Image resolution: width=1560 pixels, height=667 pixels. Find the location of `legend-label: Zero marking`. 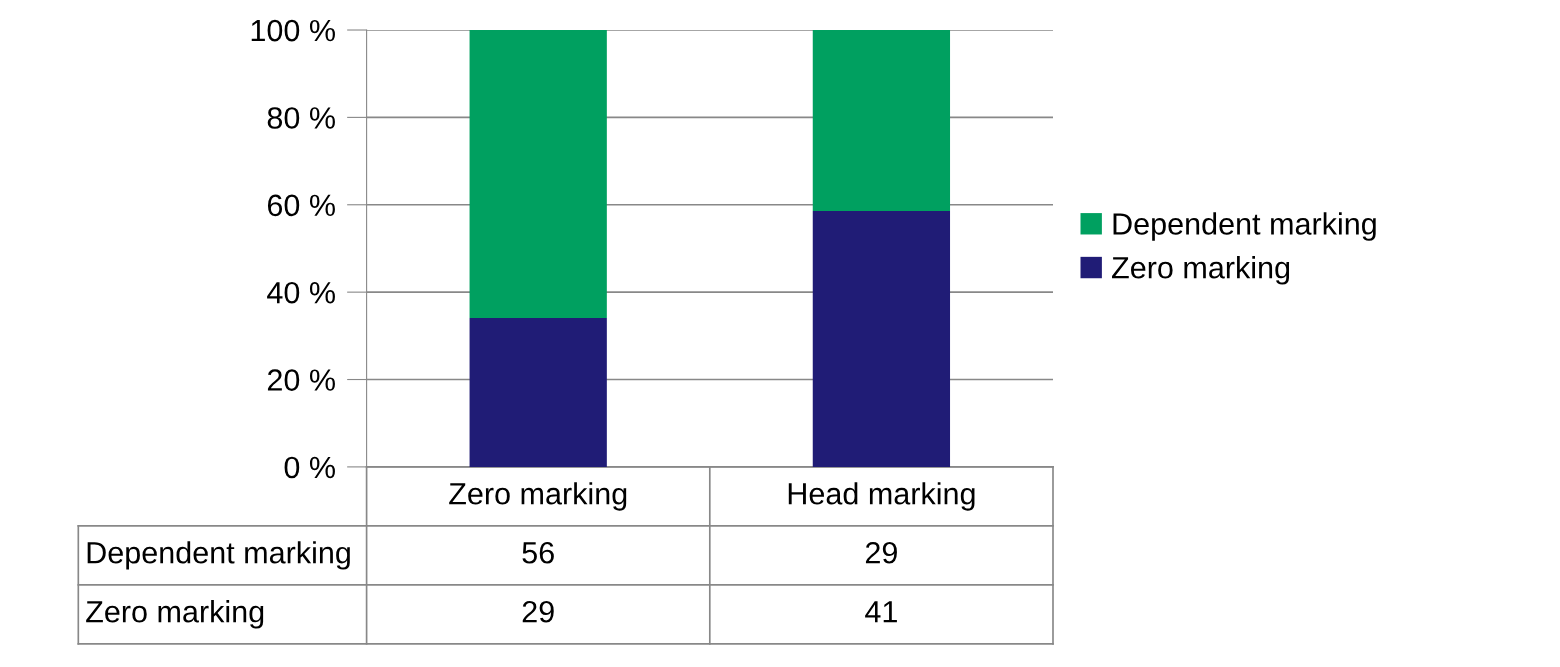

legend-label: Zero marking is located at coordinates (1201, 270).